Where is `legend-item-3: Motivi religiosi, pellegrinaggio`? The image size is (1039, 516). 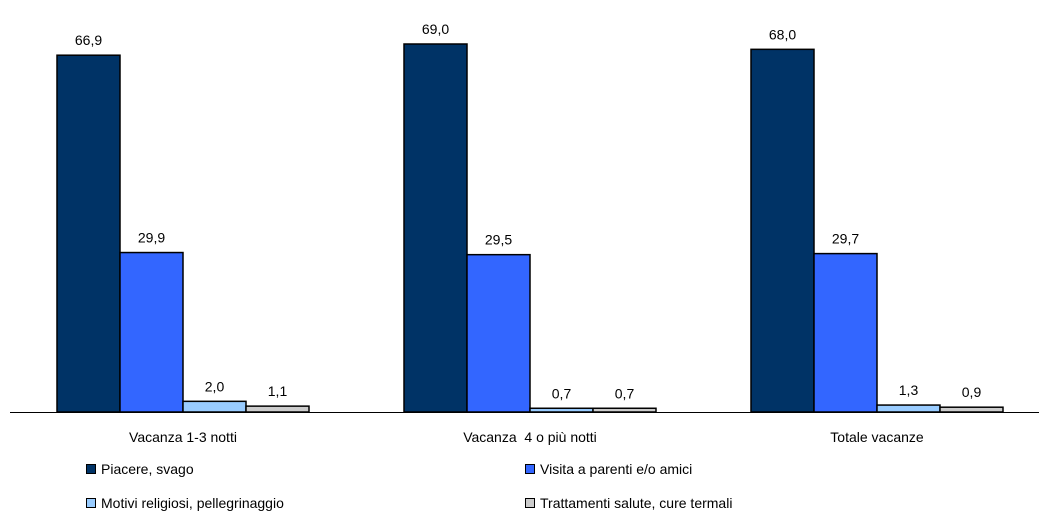 legend-item-3: Motivi religiosi, pellegrinaggio is located at coordinates (185, 503).